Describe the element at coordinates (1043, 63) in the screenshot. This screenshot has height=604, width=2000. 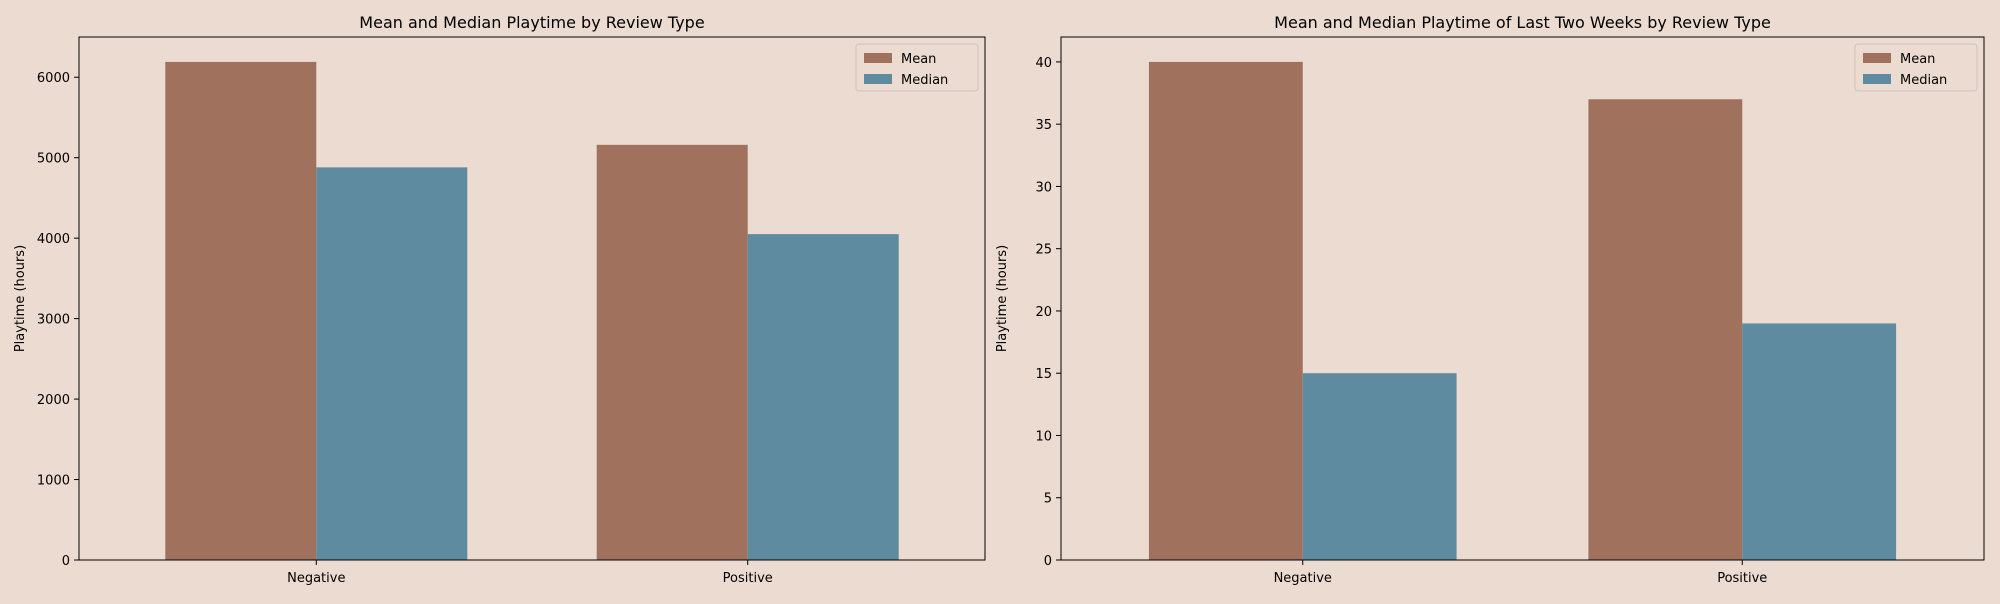
I see `y-tick-label: 40` at that location.